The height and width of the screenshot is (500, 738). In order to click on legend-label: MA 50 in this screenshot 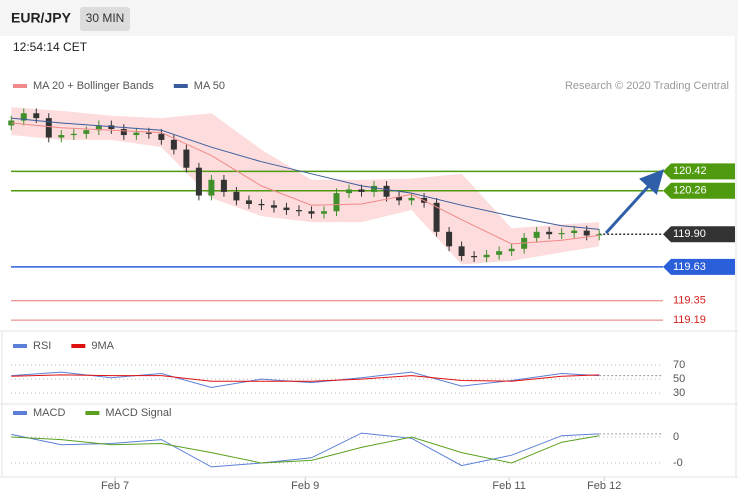, I will do `click(209, 86)`.